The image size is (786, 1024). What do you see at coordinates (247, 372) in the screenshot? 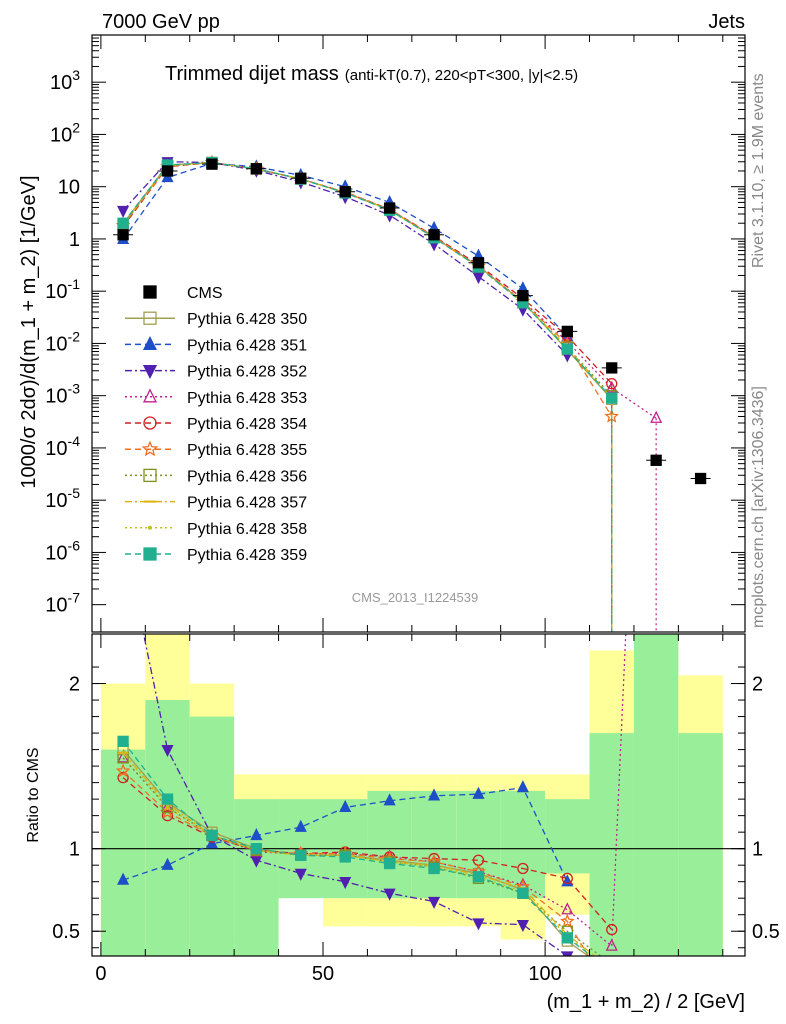
I see `legend-label: Pythia 6.428 352` at bounding box center [247, 372].